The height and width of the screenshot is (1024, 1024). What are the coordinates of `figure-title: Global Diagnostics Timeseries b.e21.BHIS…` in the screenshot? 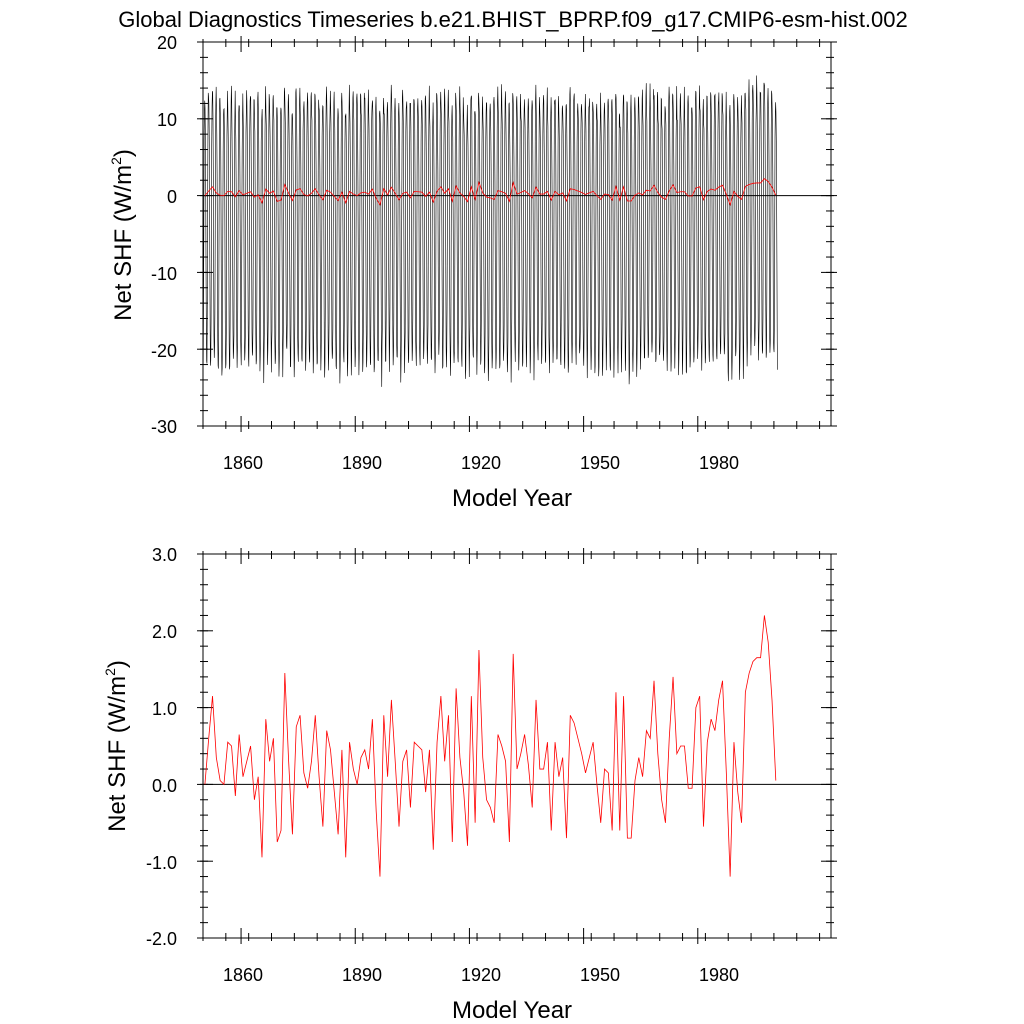 It's located at (513, 19).